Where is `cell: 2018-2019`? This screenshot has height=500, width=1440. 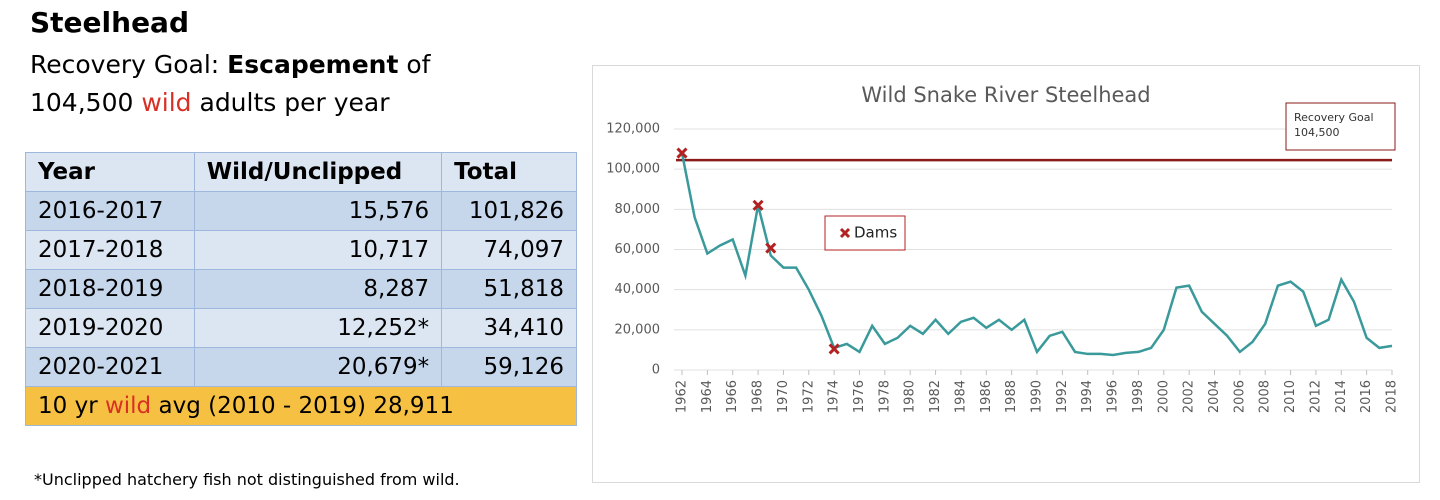 cell: 2018-2019 is located at coordinates (110, 289).